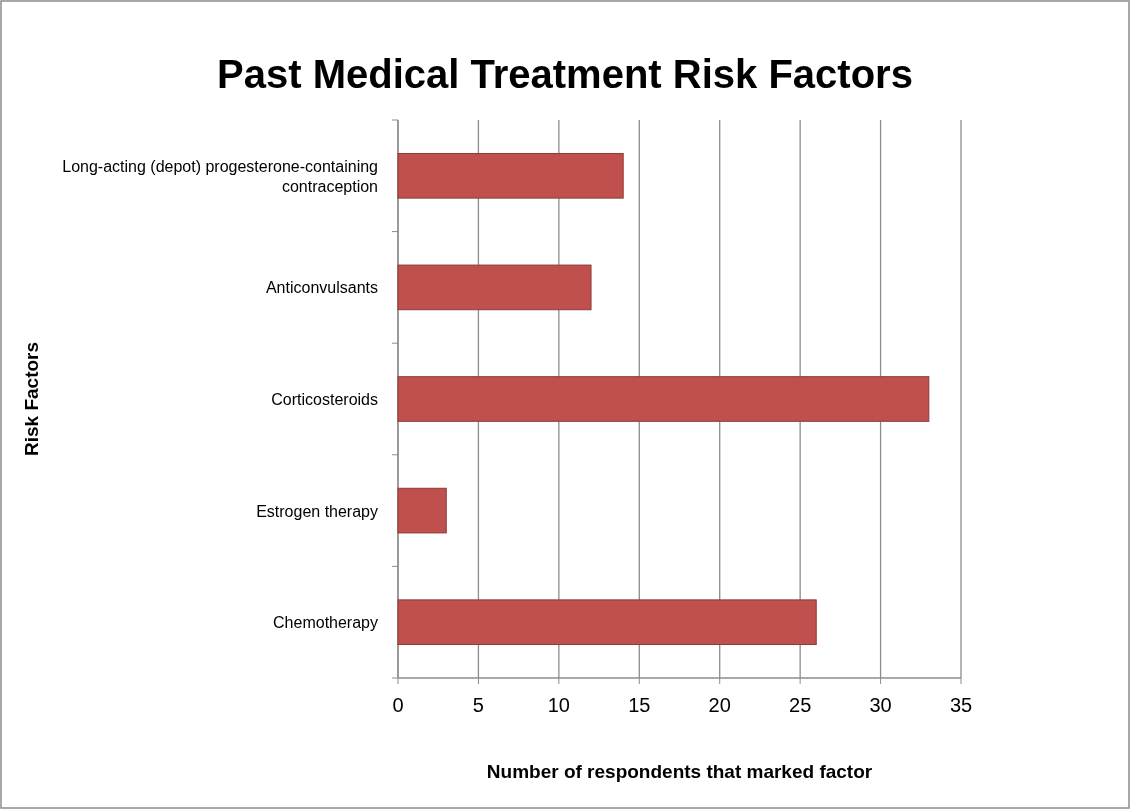  I want to click on x-axis-title: Number of respondents that marked factor, so click(679, 771).